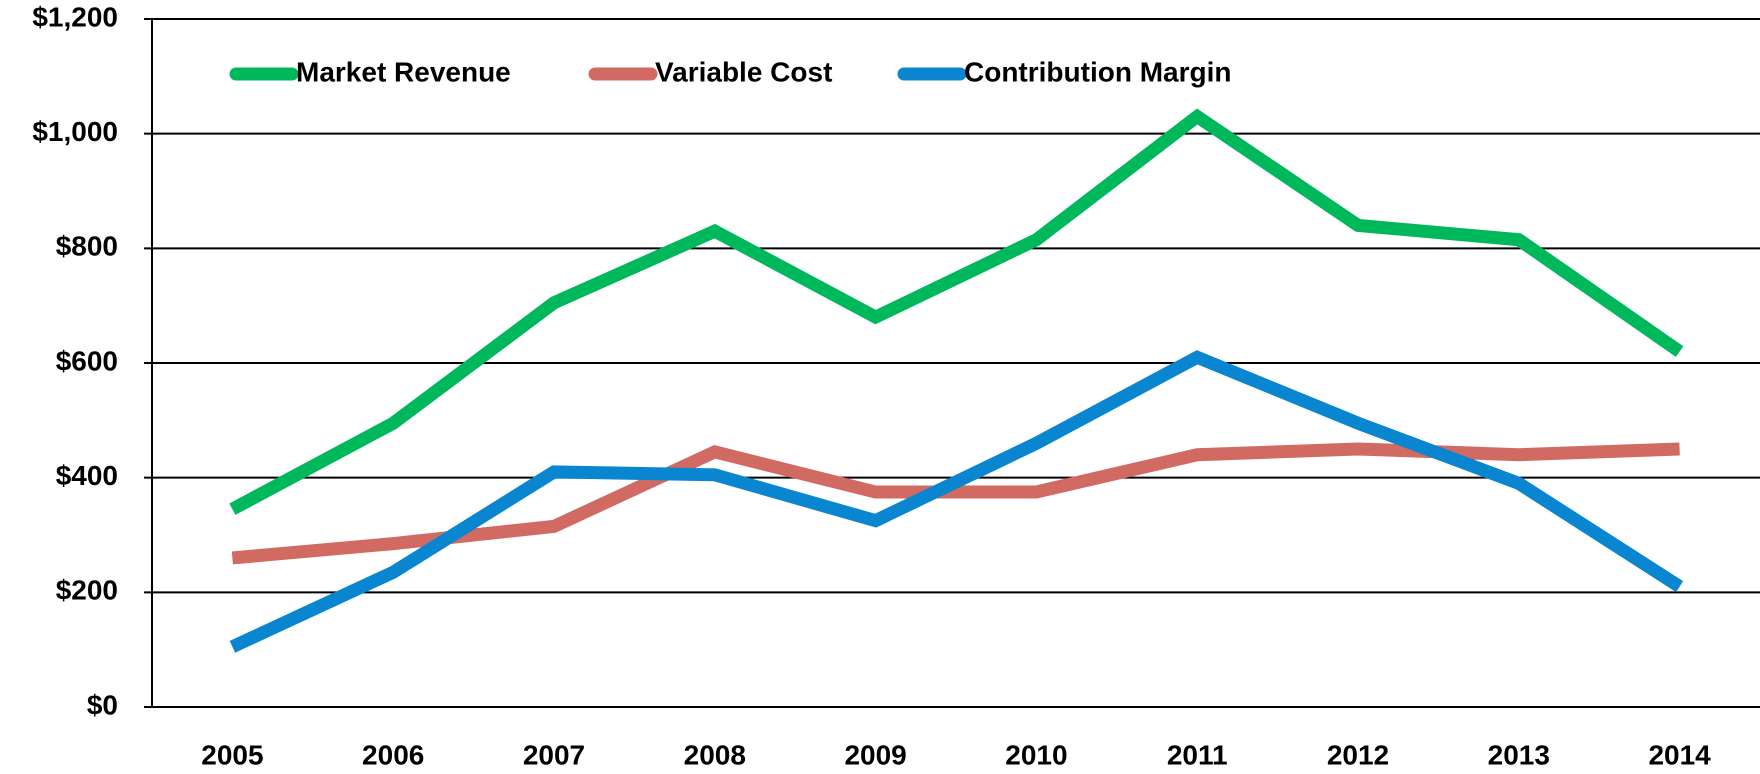  Describe the element at coordinates (232, 754) in the screenshot. I see `x-tick-label: 2005` at that location.